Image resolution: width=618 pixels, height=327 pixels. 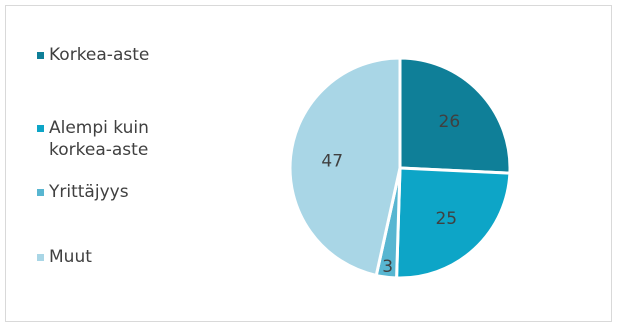 What do you see at coordinates (99, 55) in the screenshot?
I see `legend-label: Korkea-aste` at bounding box center [99, 55].